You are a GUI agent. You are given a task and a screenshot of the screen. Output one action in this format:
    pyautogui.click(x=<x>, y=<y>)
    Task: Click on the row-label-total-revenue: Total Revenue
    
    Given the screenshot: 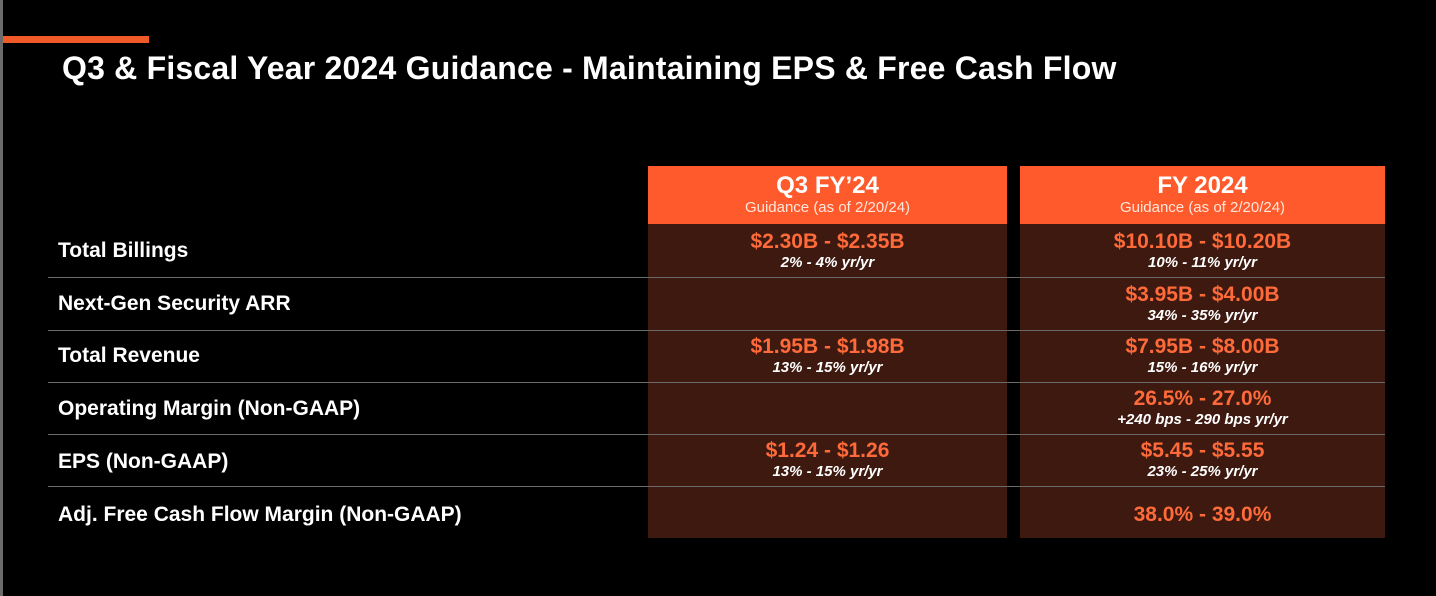 What is the action you would take?
    pyautogui.click(x=129, y=355)
    